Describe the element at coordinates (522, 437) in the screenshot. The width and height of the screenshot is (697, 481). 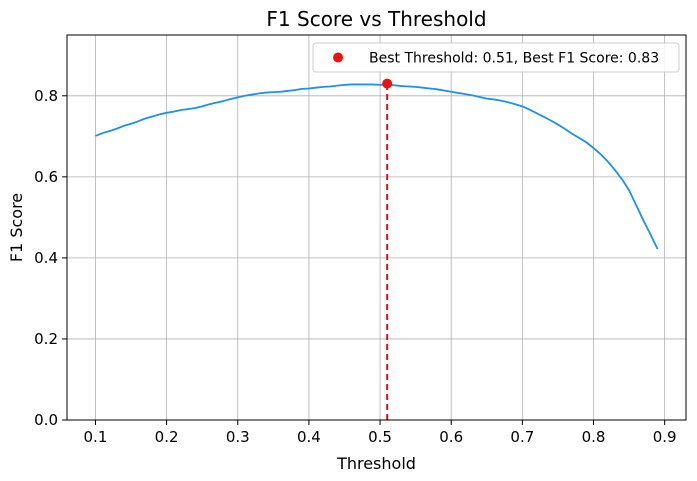
I see `x-tick-label: 0.7` at that location.